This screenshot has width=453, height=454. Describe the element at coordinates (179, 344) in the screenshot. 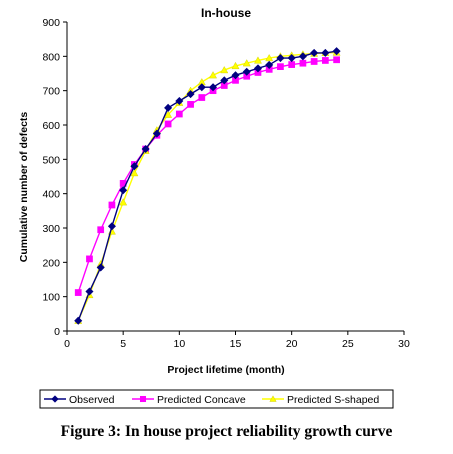

I see `x-tick-label: 10` at that location.